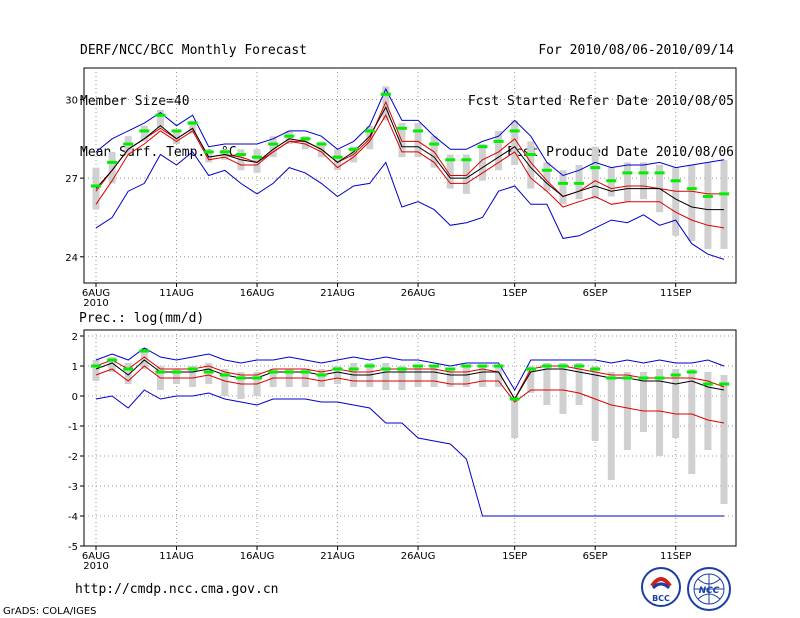 This screenshot has height=618, width=800. Describe the element at coordinates (337, 556) in the screenshot. I see `x-tick-label: 21AUG` at that location.